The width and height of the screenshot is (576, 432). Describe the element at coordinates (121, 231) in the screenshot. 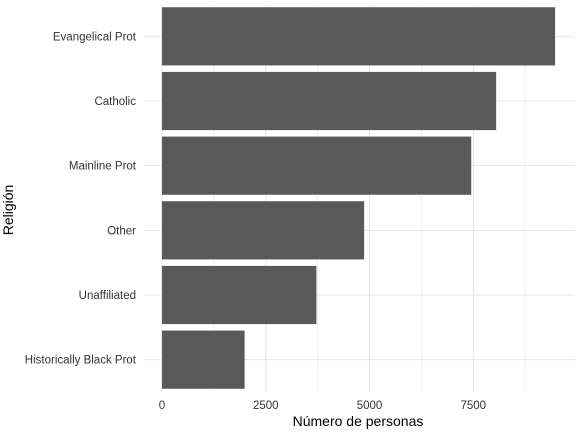

I see `y-tick-label: Other` at that location.